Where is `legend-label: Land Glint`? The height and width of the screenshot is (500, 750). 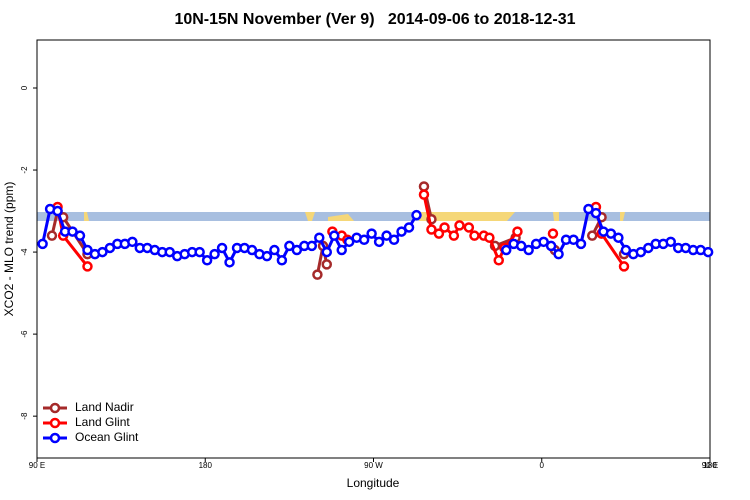 legend-label: Land Glint is located at coordinates (102, 422).